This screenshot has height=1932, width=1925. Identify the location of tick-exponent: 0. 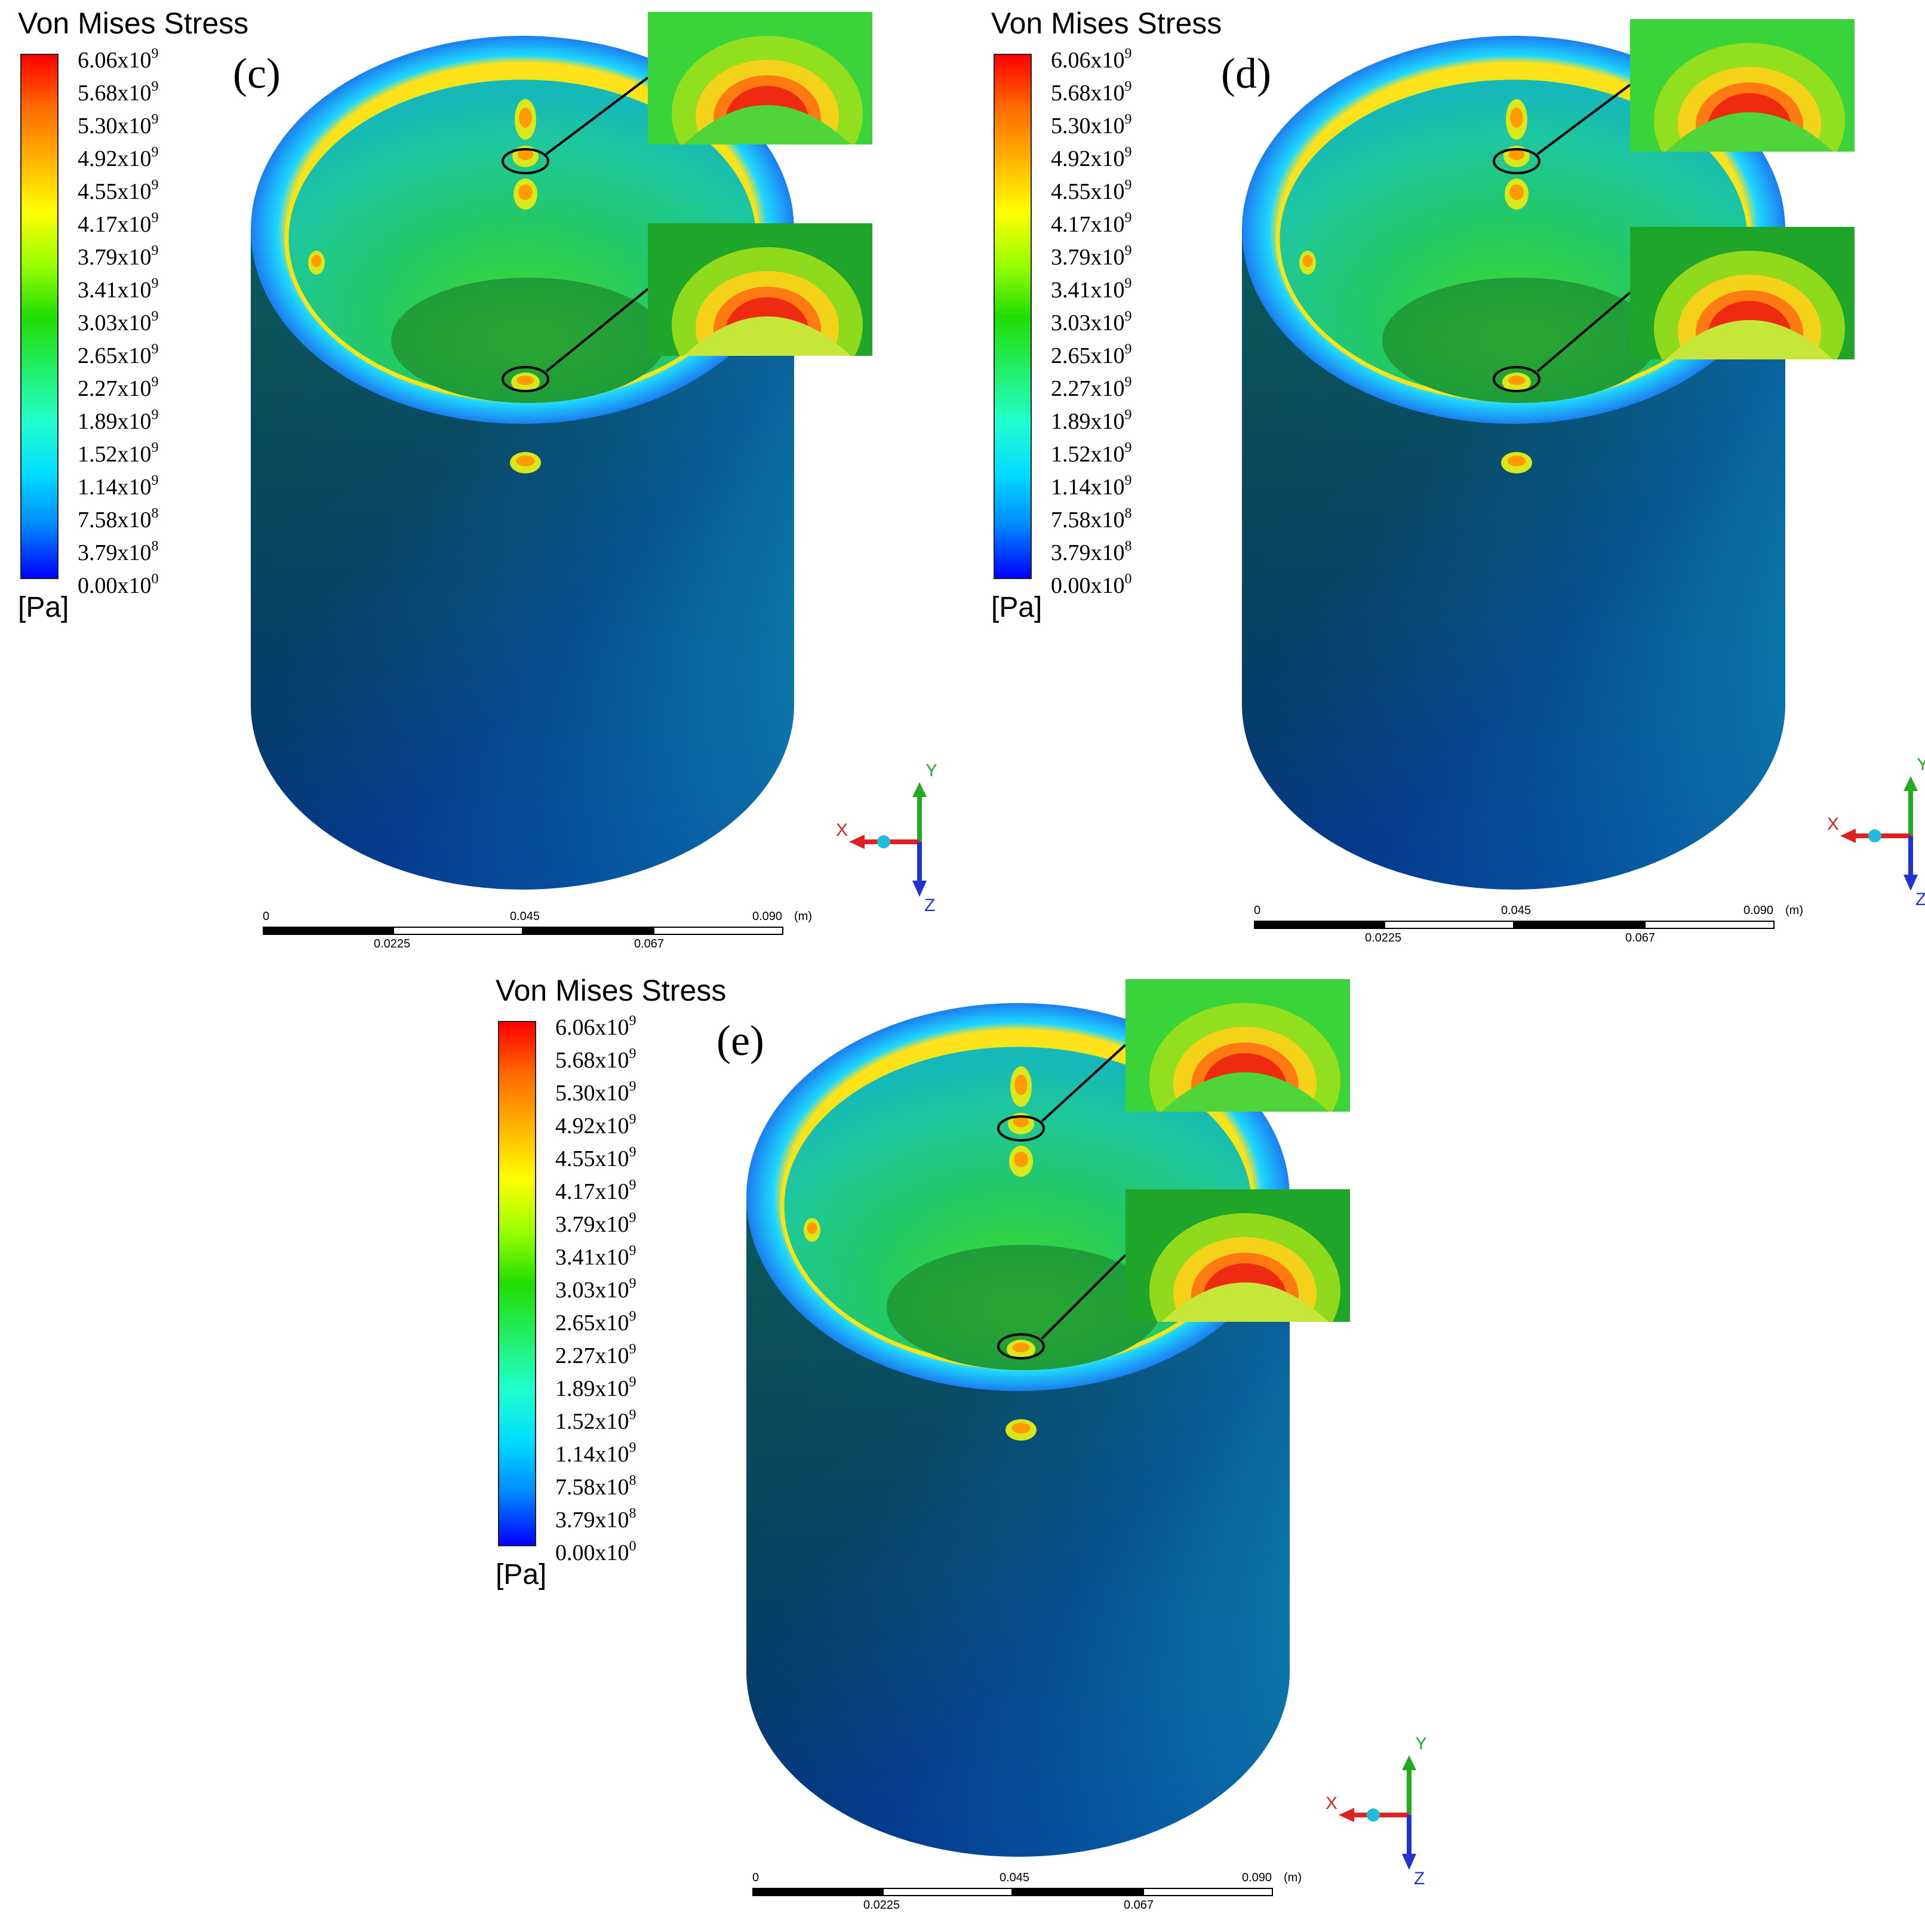
(632, 1546).